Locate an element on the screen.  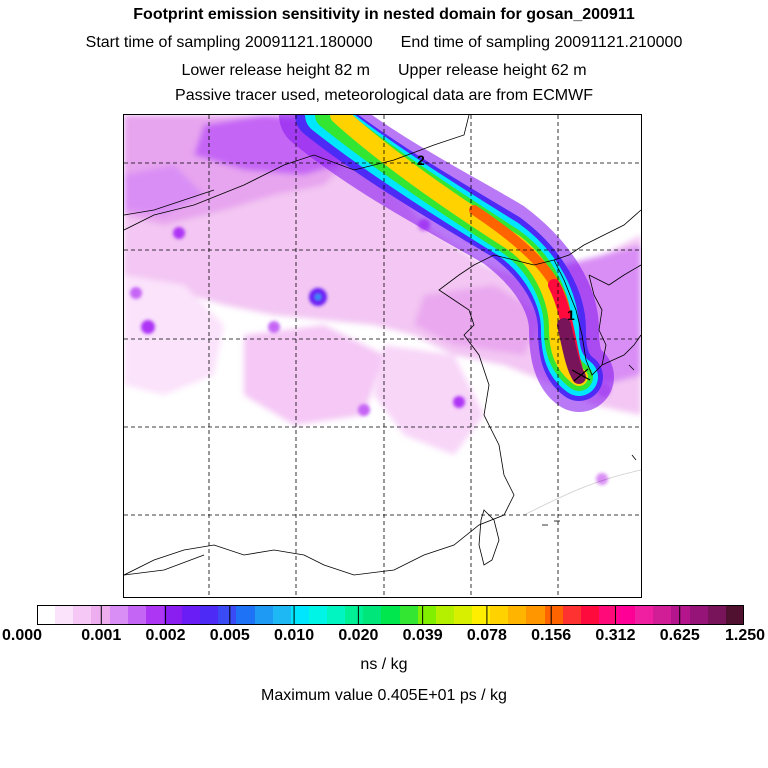
colorbar-tick-label: 0.156 is located at coordinates (551, 635).